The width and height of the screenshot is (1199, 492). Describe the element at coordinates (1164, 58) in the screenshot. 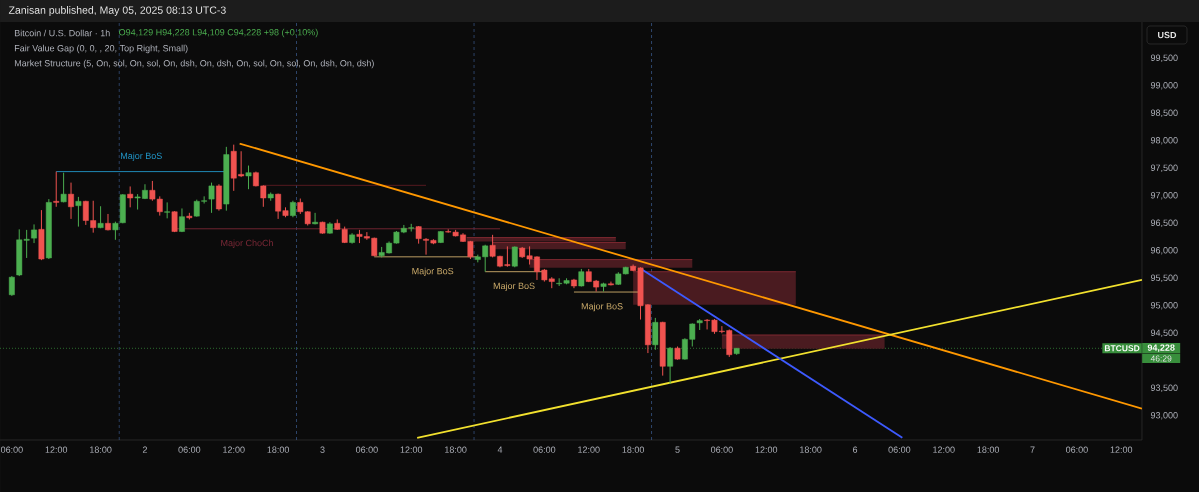

I see `y-tick-label: 99,500` at that location.